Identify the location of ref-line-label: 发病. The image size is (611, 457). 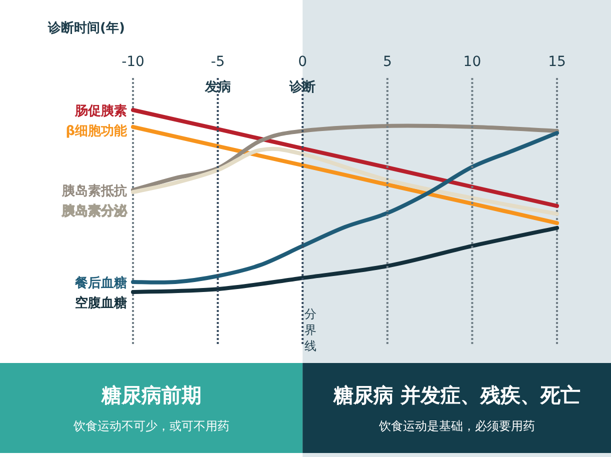
(217, 87).